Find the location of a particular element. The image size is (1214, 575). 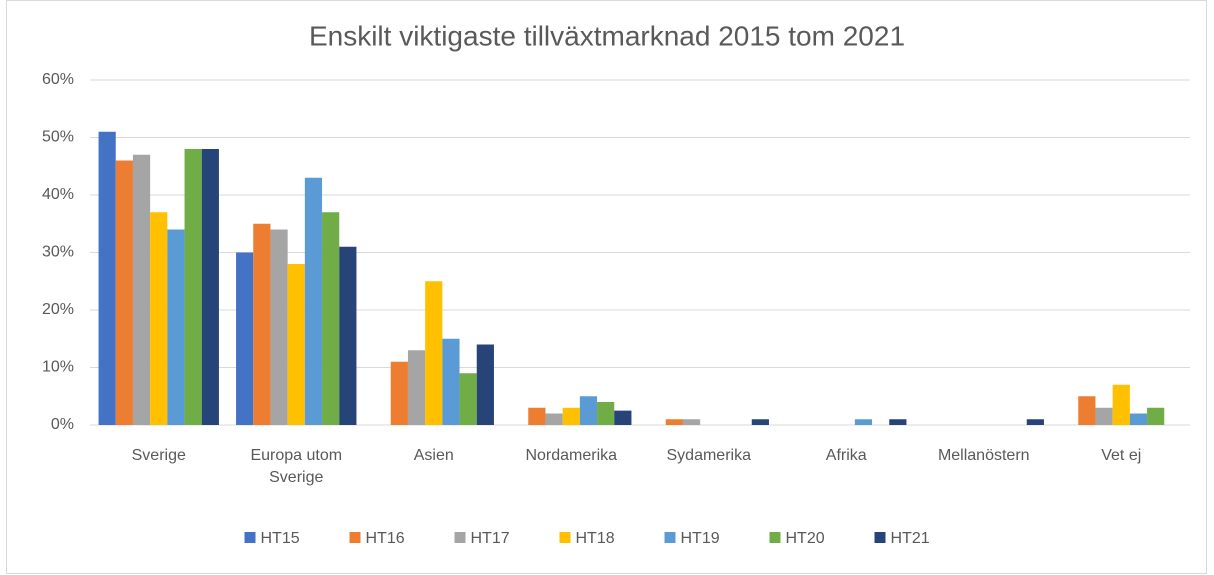

x-tick-label: Vet ej is located at coordinates (1121, 455).